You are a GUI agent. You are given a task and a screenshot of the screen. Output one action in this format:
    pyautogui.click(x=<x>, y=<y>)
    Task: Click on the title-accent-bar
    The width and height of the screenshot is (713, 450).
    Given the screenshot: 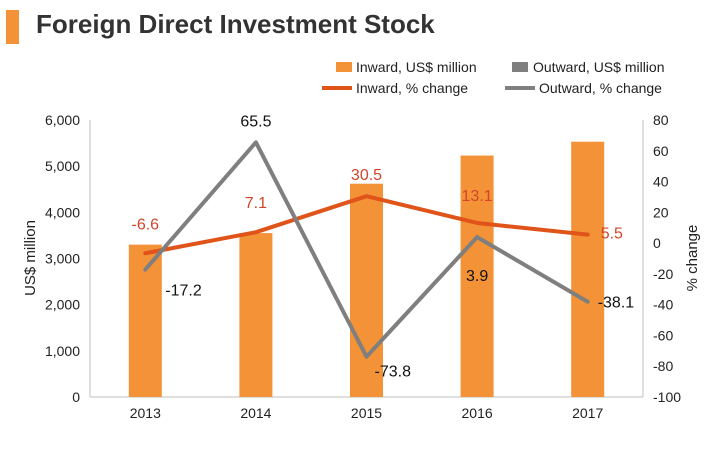 What is the action you would take?
    pyautogui.click(x=12, y=27)
    